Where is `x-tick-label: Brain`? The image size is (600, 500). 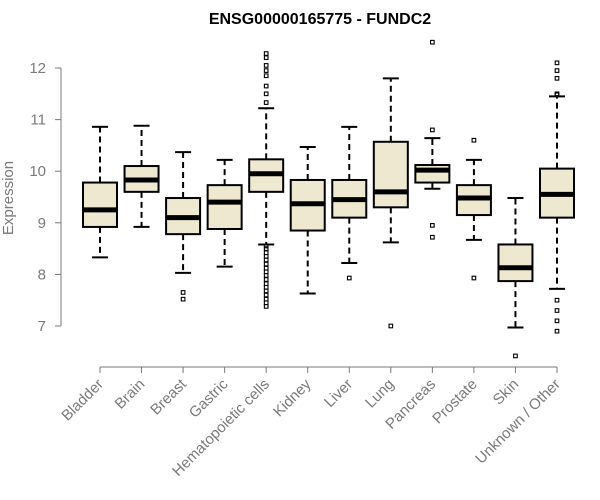
x-tick-label: Brain is located at coordinates (130, 394).